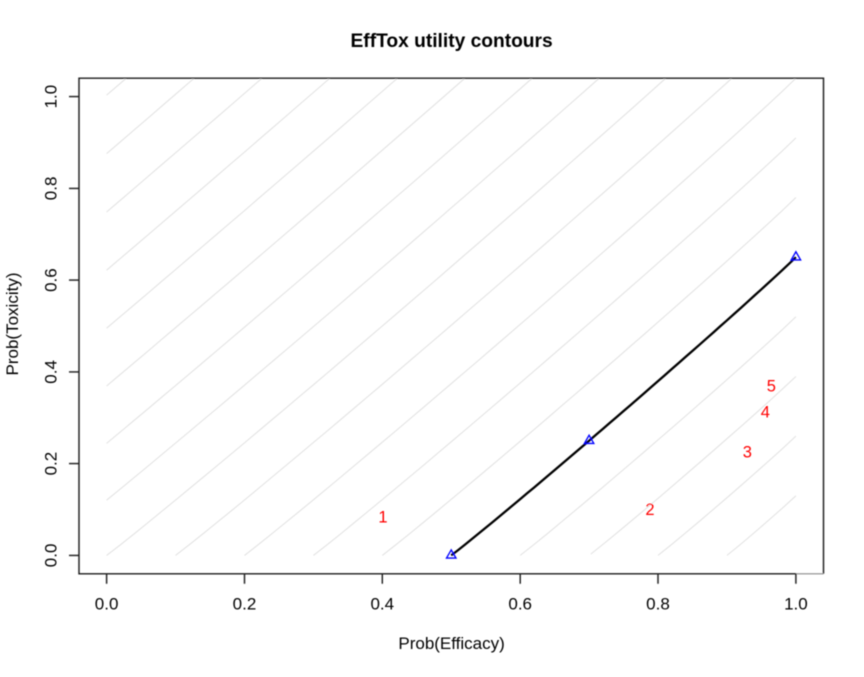 The image size is (864, 677). Describe the element at coordinates (382, 518) in the screenshot. I see `svg-text: 1` at that location.